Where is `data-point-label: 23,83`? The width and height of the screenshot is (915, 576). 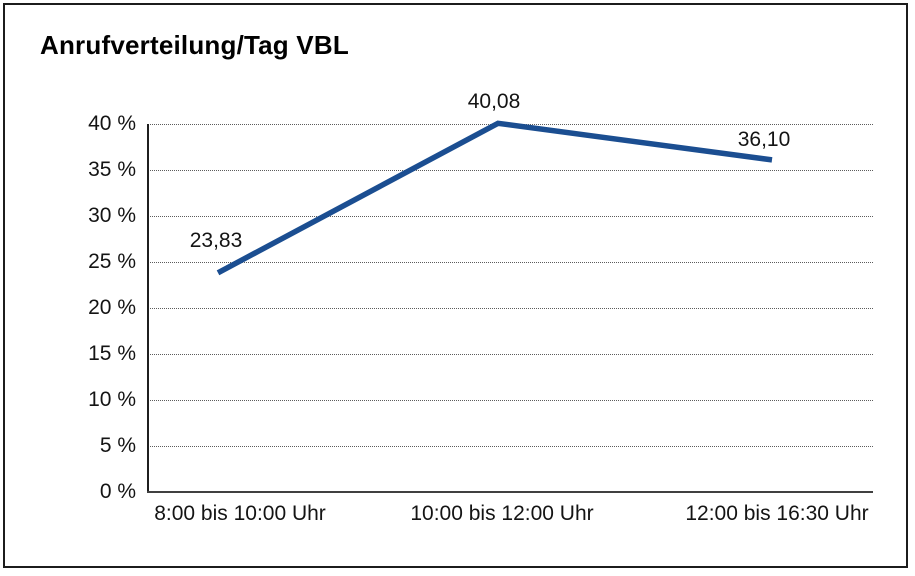
data-point-label: 23,83 is located at coordinates (216, 240).